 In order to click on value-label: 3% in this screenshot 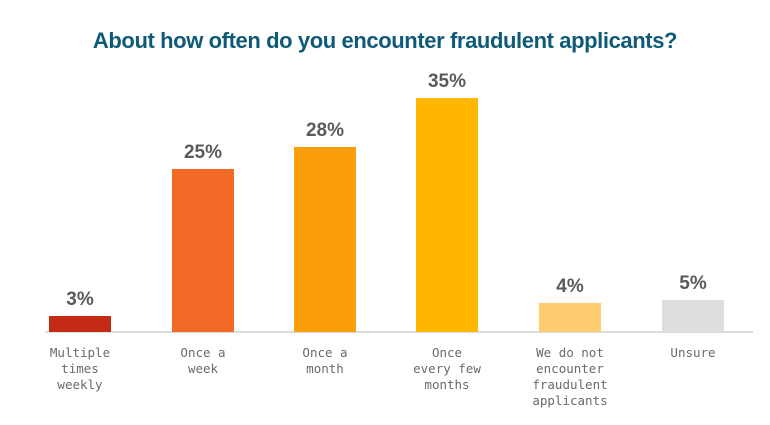, I will do `click(80, 299)`.